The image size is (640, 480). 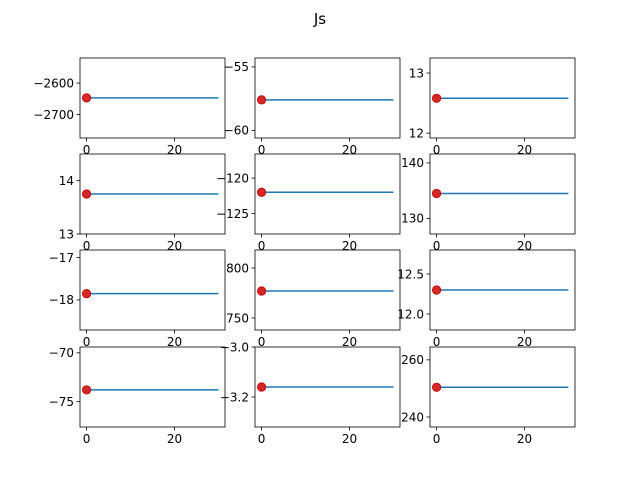 I want to click on figure-title: Js, so click(x=319, y=19).